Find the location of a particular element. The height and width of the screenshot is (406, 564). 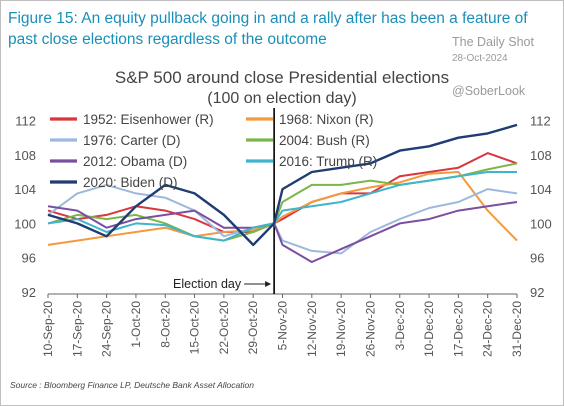

x-tick-label: 15-Oct-20 is located at coordinates (195, 328).